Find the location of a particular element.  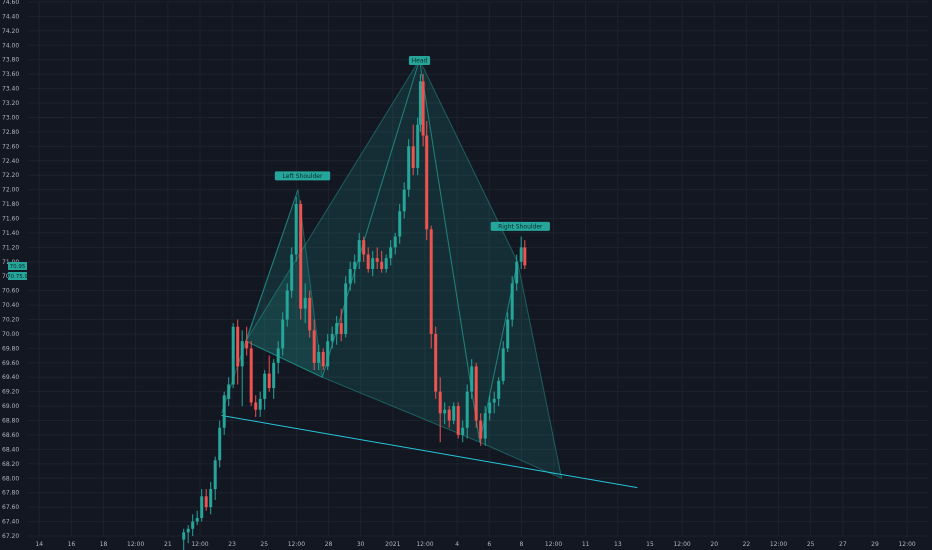

x-tick-label: 14 is located at coordinates (39, 544).